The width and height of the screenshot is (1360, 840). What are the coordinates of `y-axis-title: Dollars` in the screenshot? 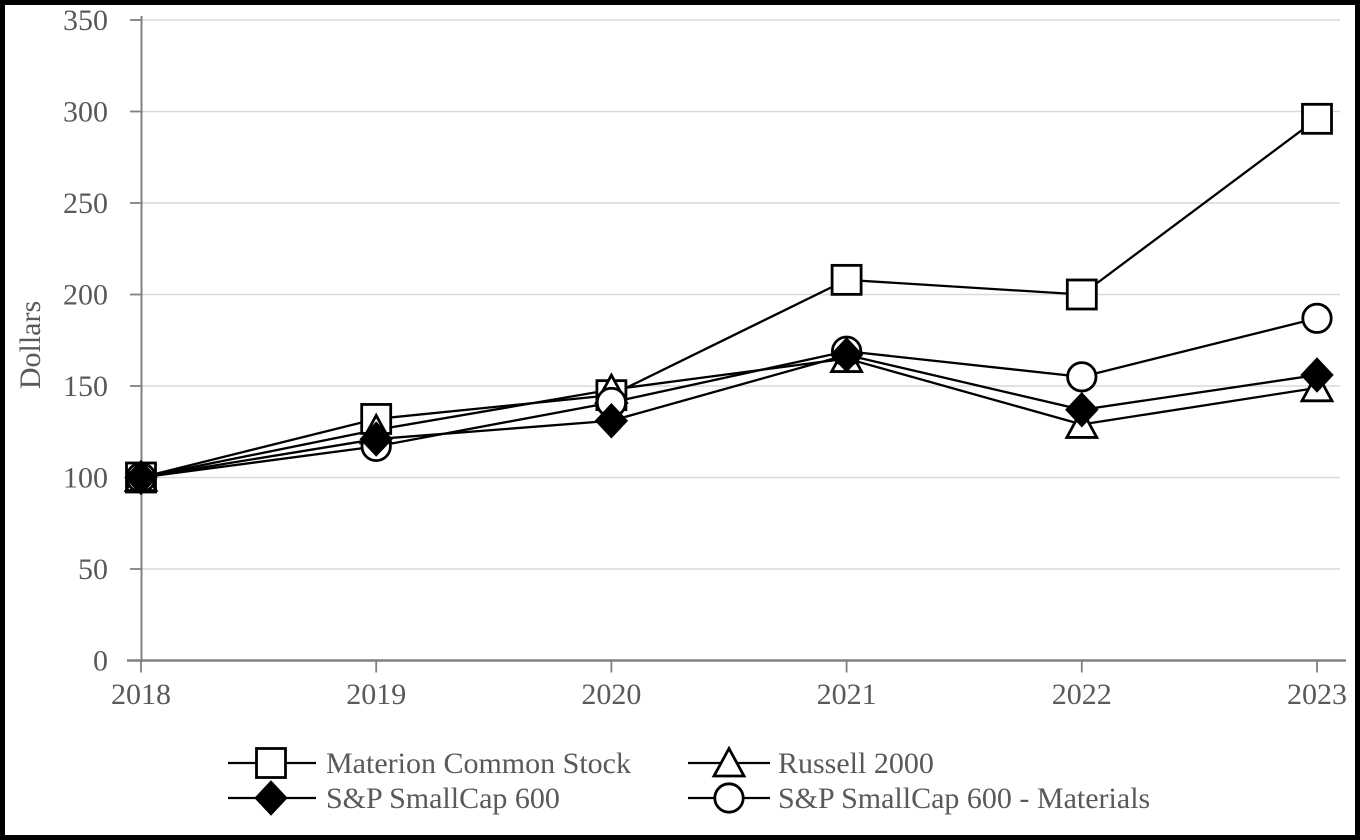 It's located at (30, 345).